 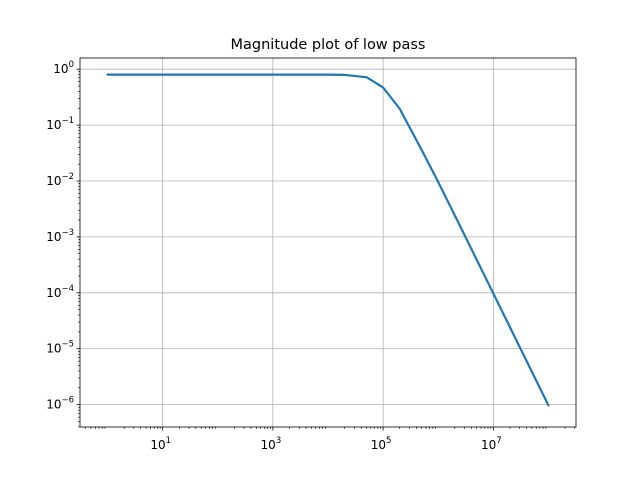 What do you see at coordinates (160, 444) in the screenshot?
I see `x-tick-label: 10¹` at bounding box center [160, 444].